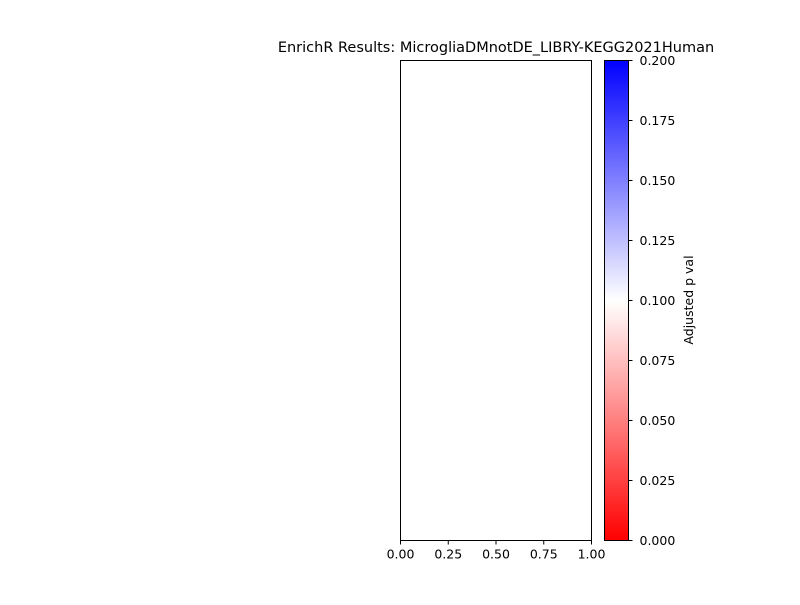 The width and height of the screenshot is (800, 605). Describe the element at coordinates (658, 360) in the screenshot. I see `colorbar-tick-label: 0.075` at that location.